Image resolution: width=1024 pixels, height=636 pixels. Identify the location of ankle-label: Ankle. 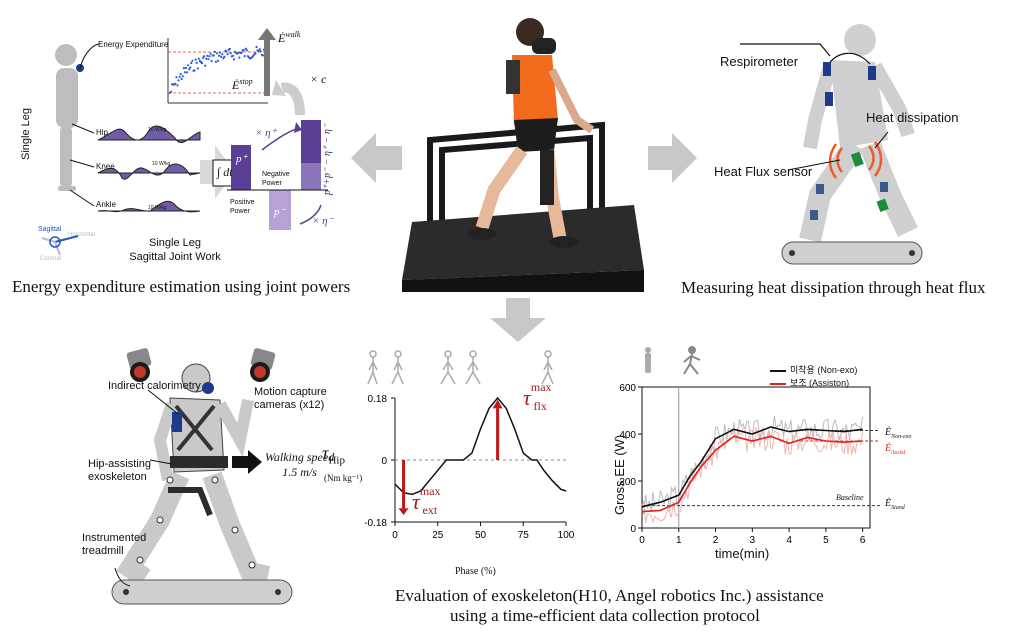
(106, 204).